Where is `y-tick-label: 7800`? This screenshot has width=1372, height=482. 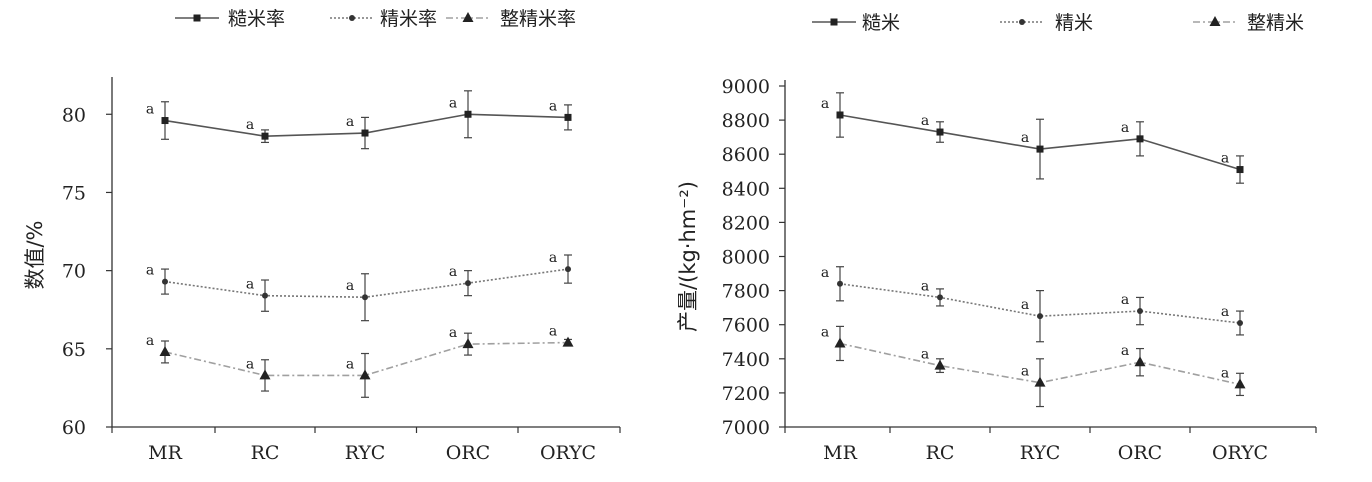
y-tick-label: 7800 is located at coordinates (746, 292).